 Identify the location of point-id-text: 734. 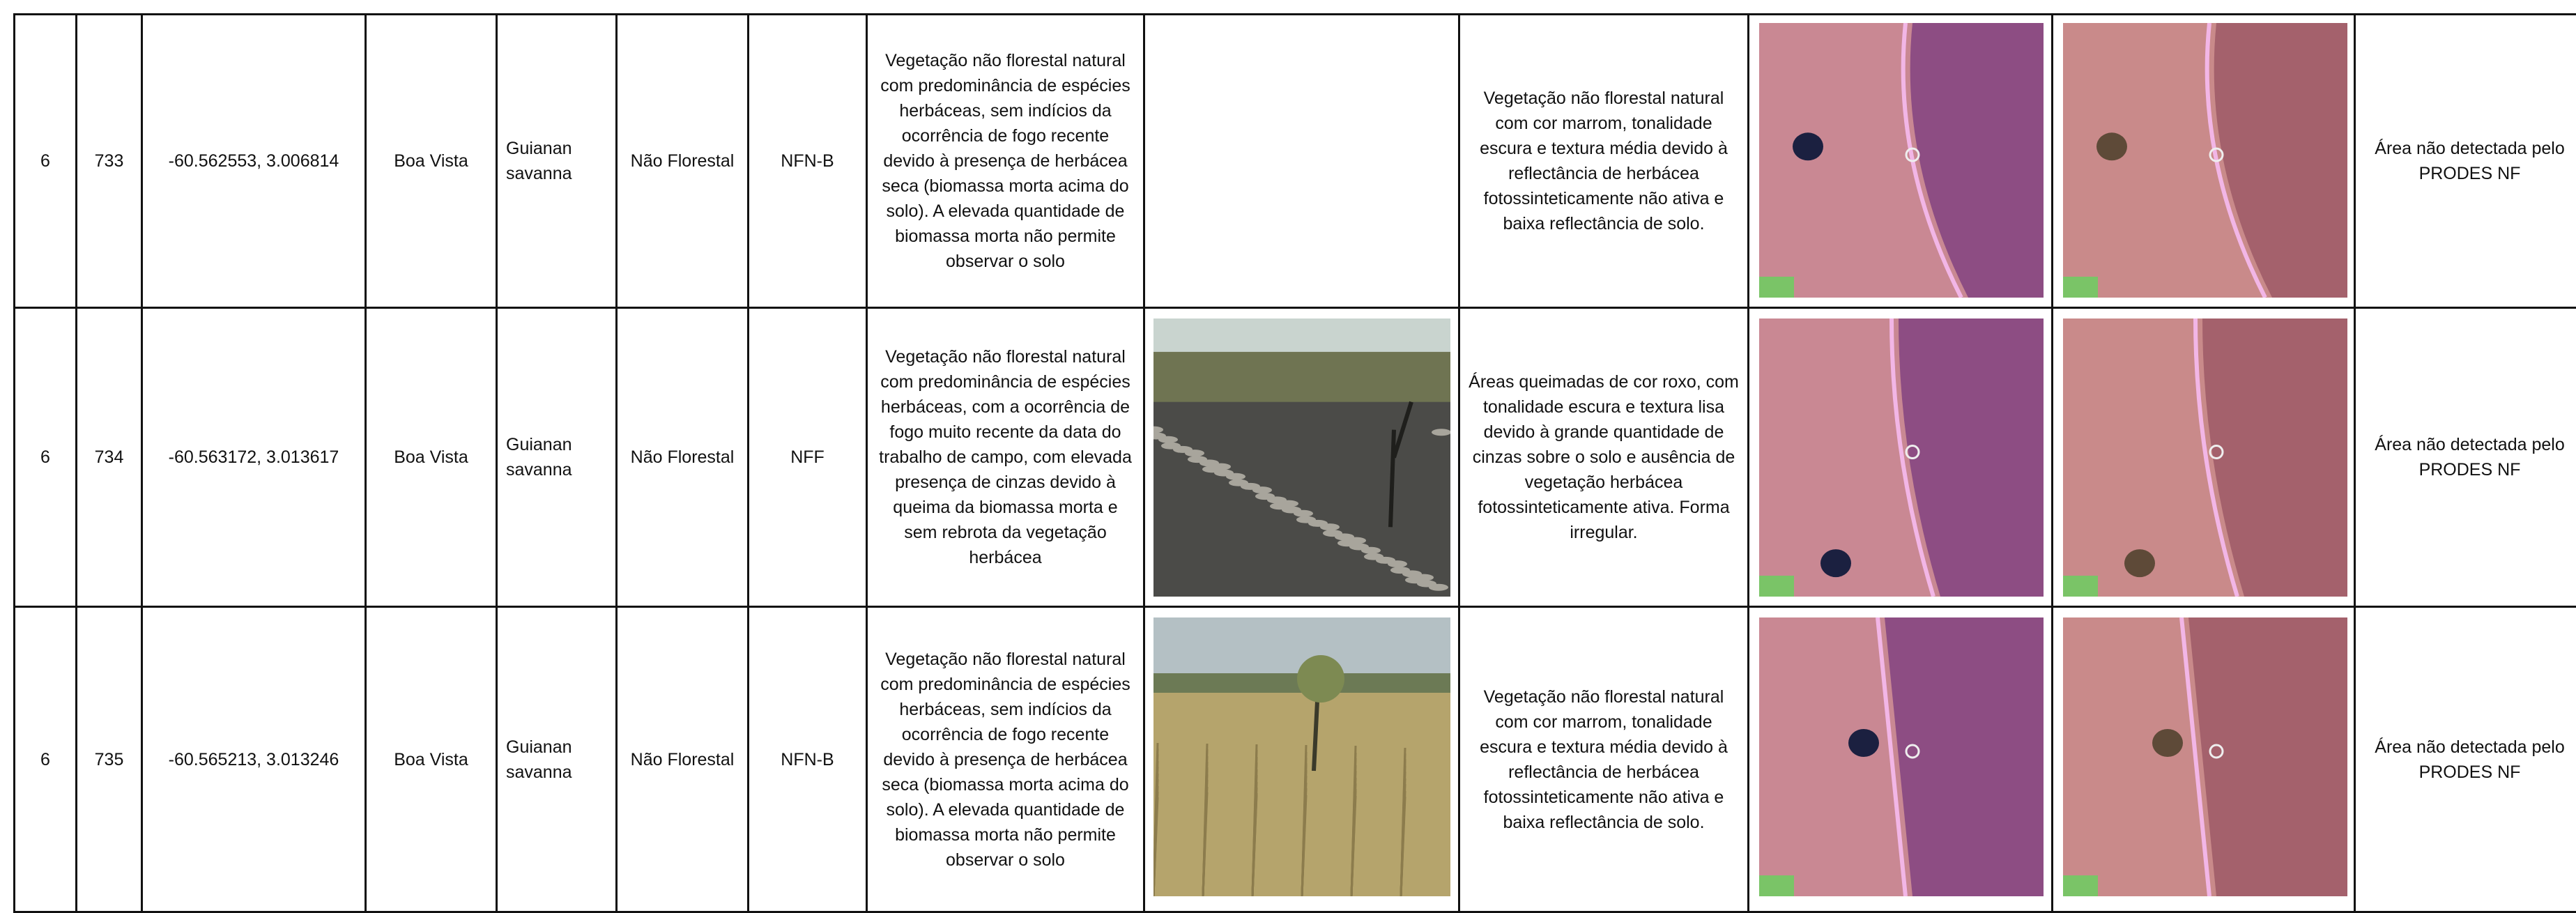
(109, 457).